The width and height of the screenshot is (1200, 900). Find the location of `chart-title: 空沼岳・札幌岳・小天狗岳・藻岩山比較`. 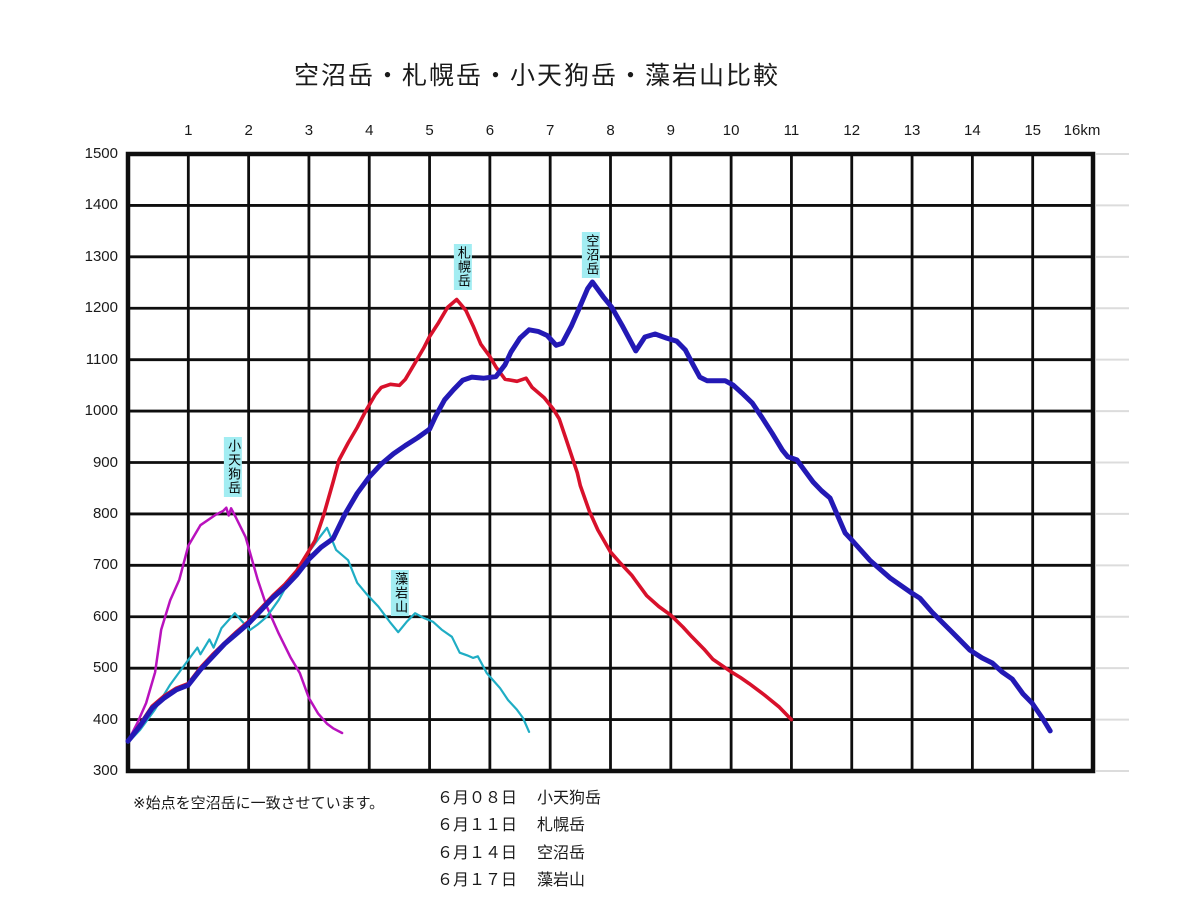

chart-title: 空沼岳・札幌岳・小天狗岳・藻岩山比較 is located at coordinates (537, 76).